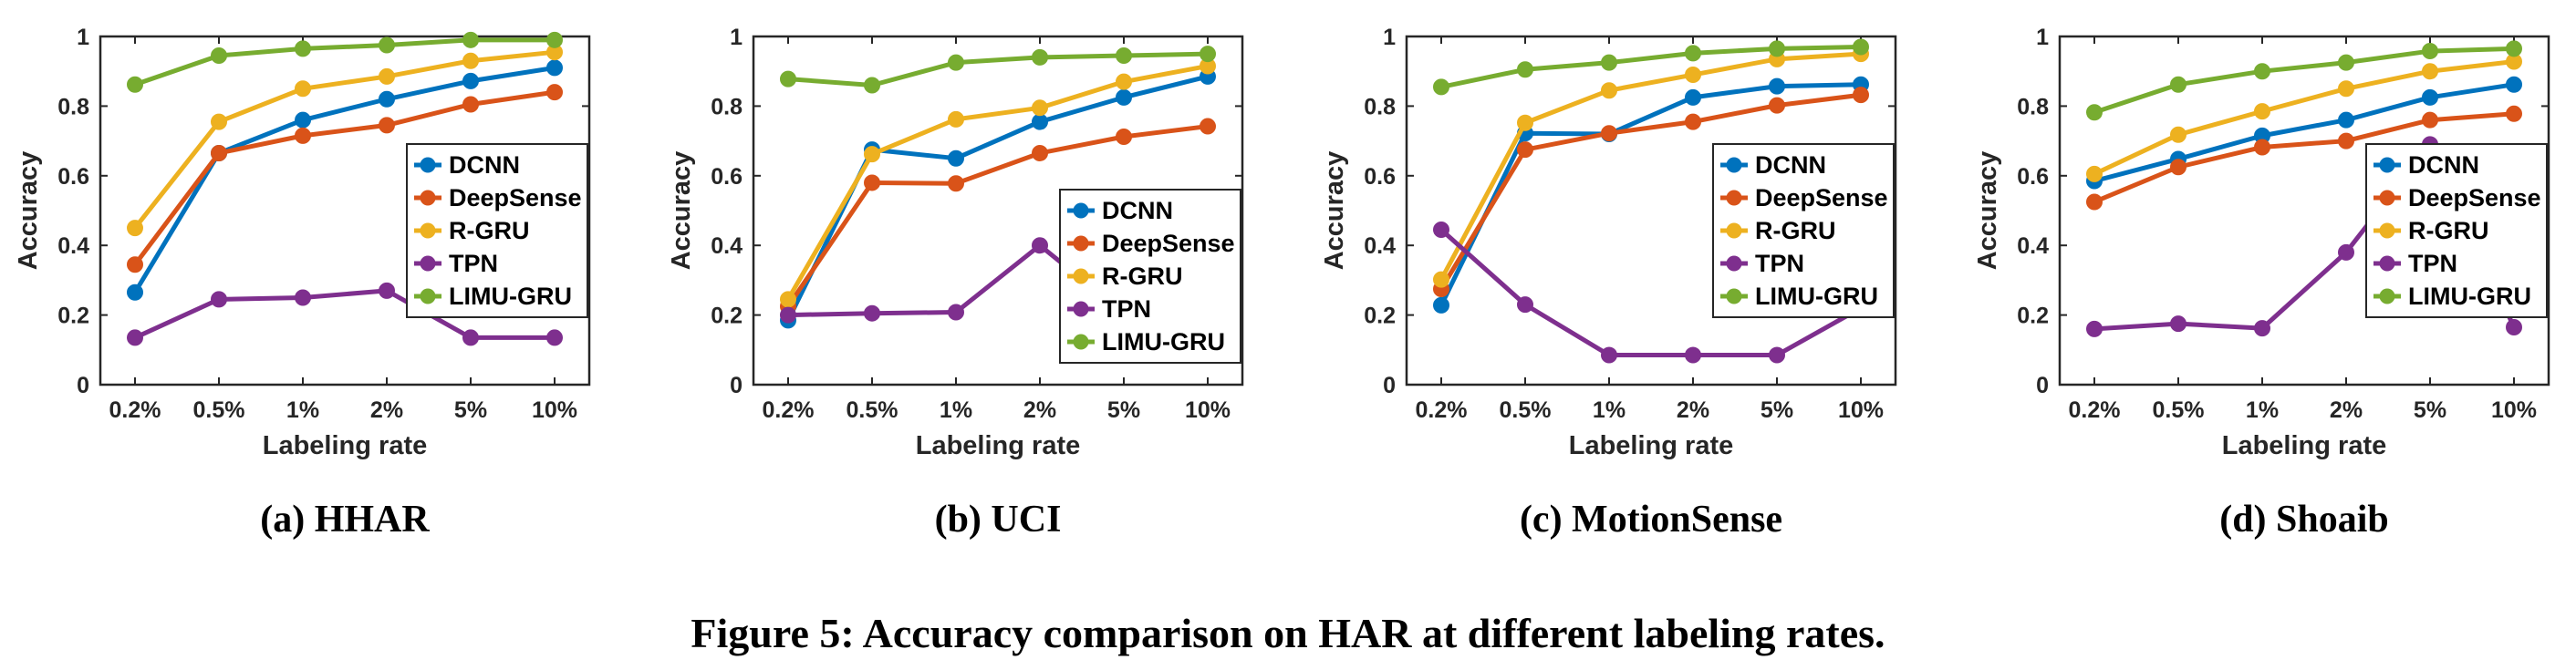 The width and height of the screenshot is (2576, 670). What do you see at coordinates (135, 410) in the screenshot?
I see `x-tick-label: 0.2%` at bounding box center [135, 410].